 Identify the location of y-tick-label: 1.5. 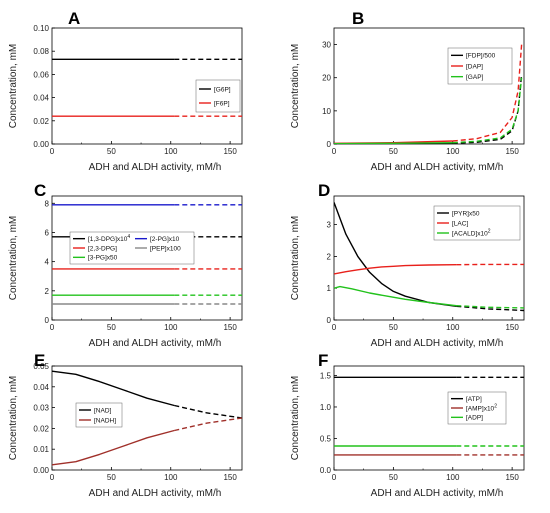
(326, 375).